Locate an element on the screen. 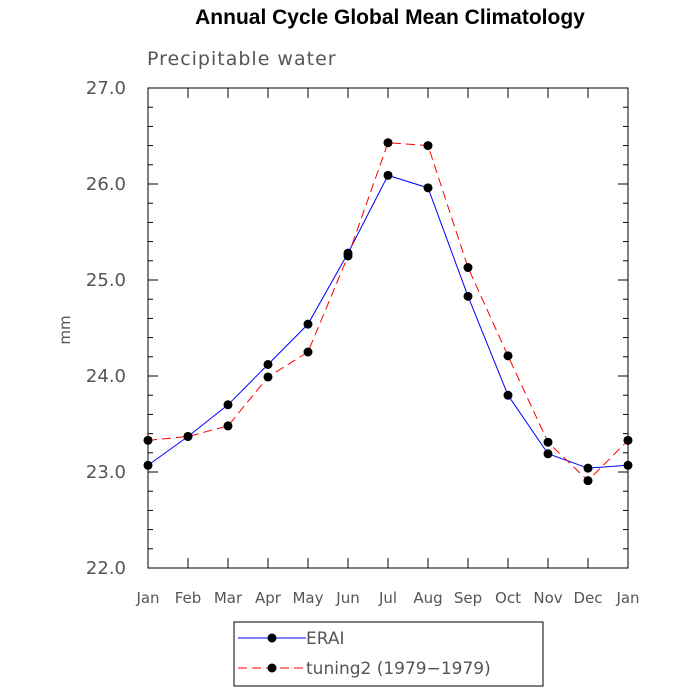 The height and width of the screenshot is (700, 700). chart-subtitle: Precipitable water is located at coordinates (242, 59).